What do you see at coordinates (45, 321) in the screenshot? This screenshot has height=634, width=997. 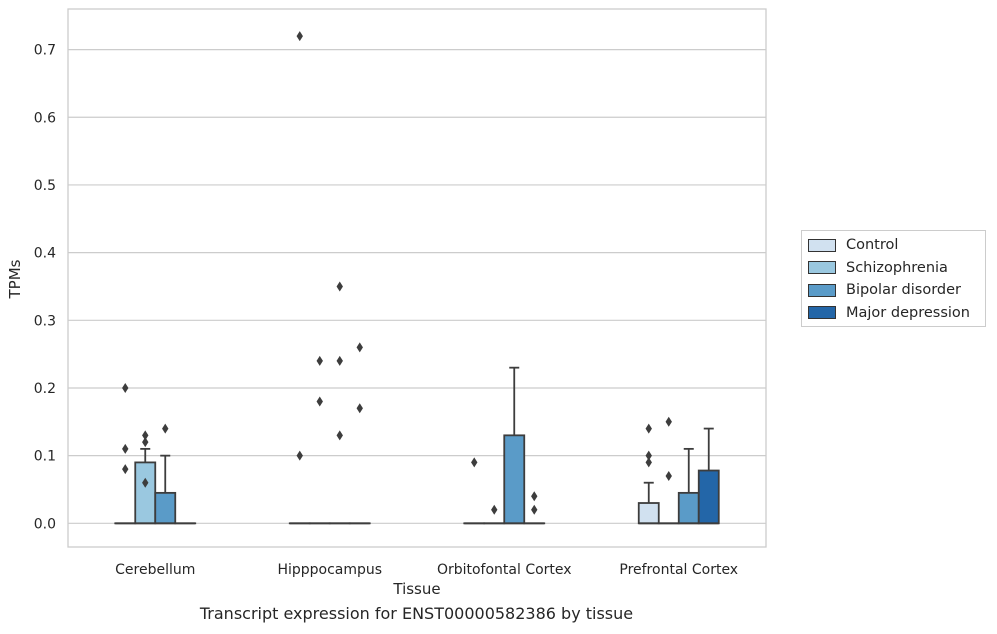 I see `y-tick-label: 0.3` at bounding box center [45, 321].